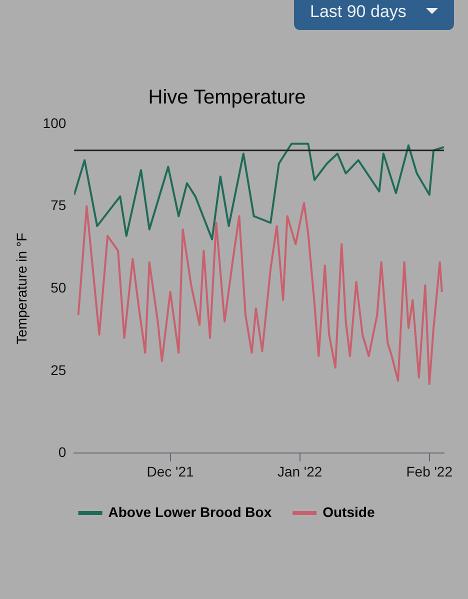 The image size is (468, 599). What do you see at coordinates (21, 288) in the screenshot?
I see `y-axis-title: Temperature in °F` at bounding box center [21, 288].